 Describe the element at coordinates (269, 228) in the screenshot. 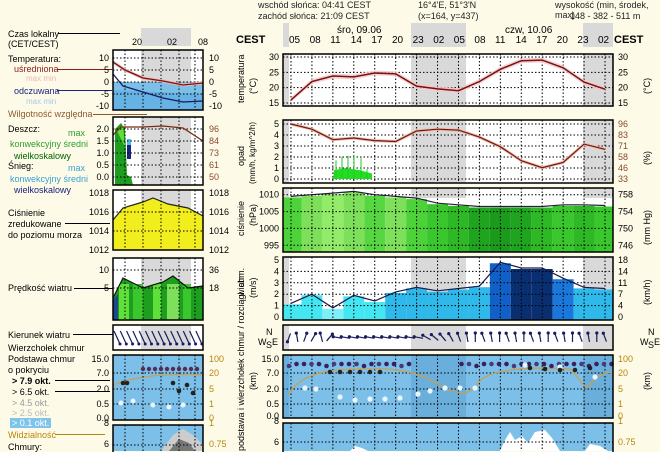

I see `svg-text: 1000` at that location.